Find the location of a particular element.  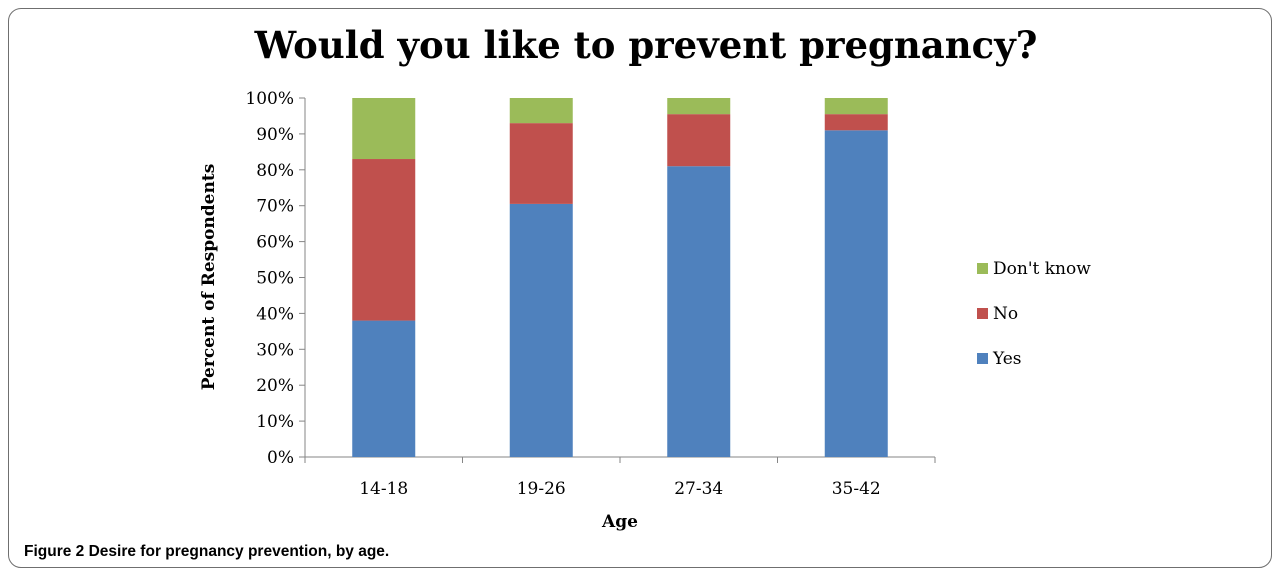

y-tick-label: 80% is located at coordinates (275, 171).